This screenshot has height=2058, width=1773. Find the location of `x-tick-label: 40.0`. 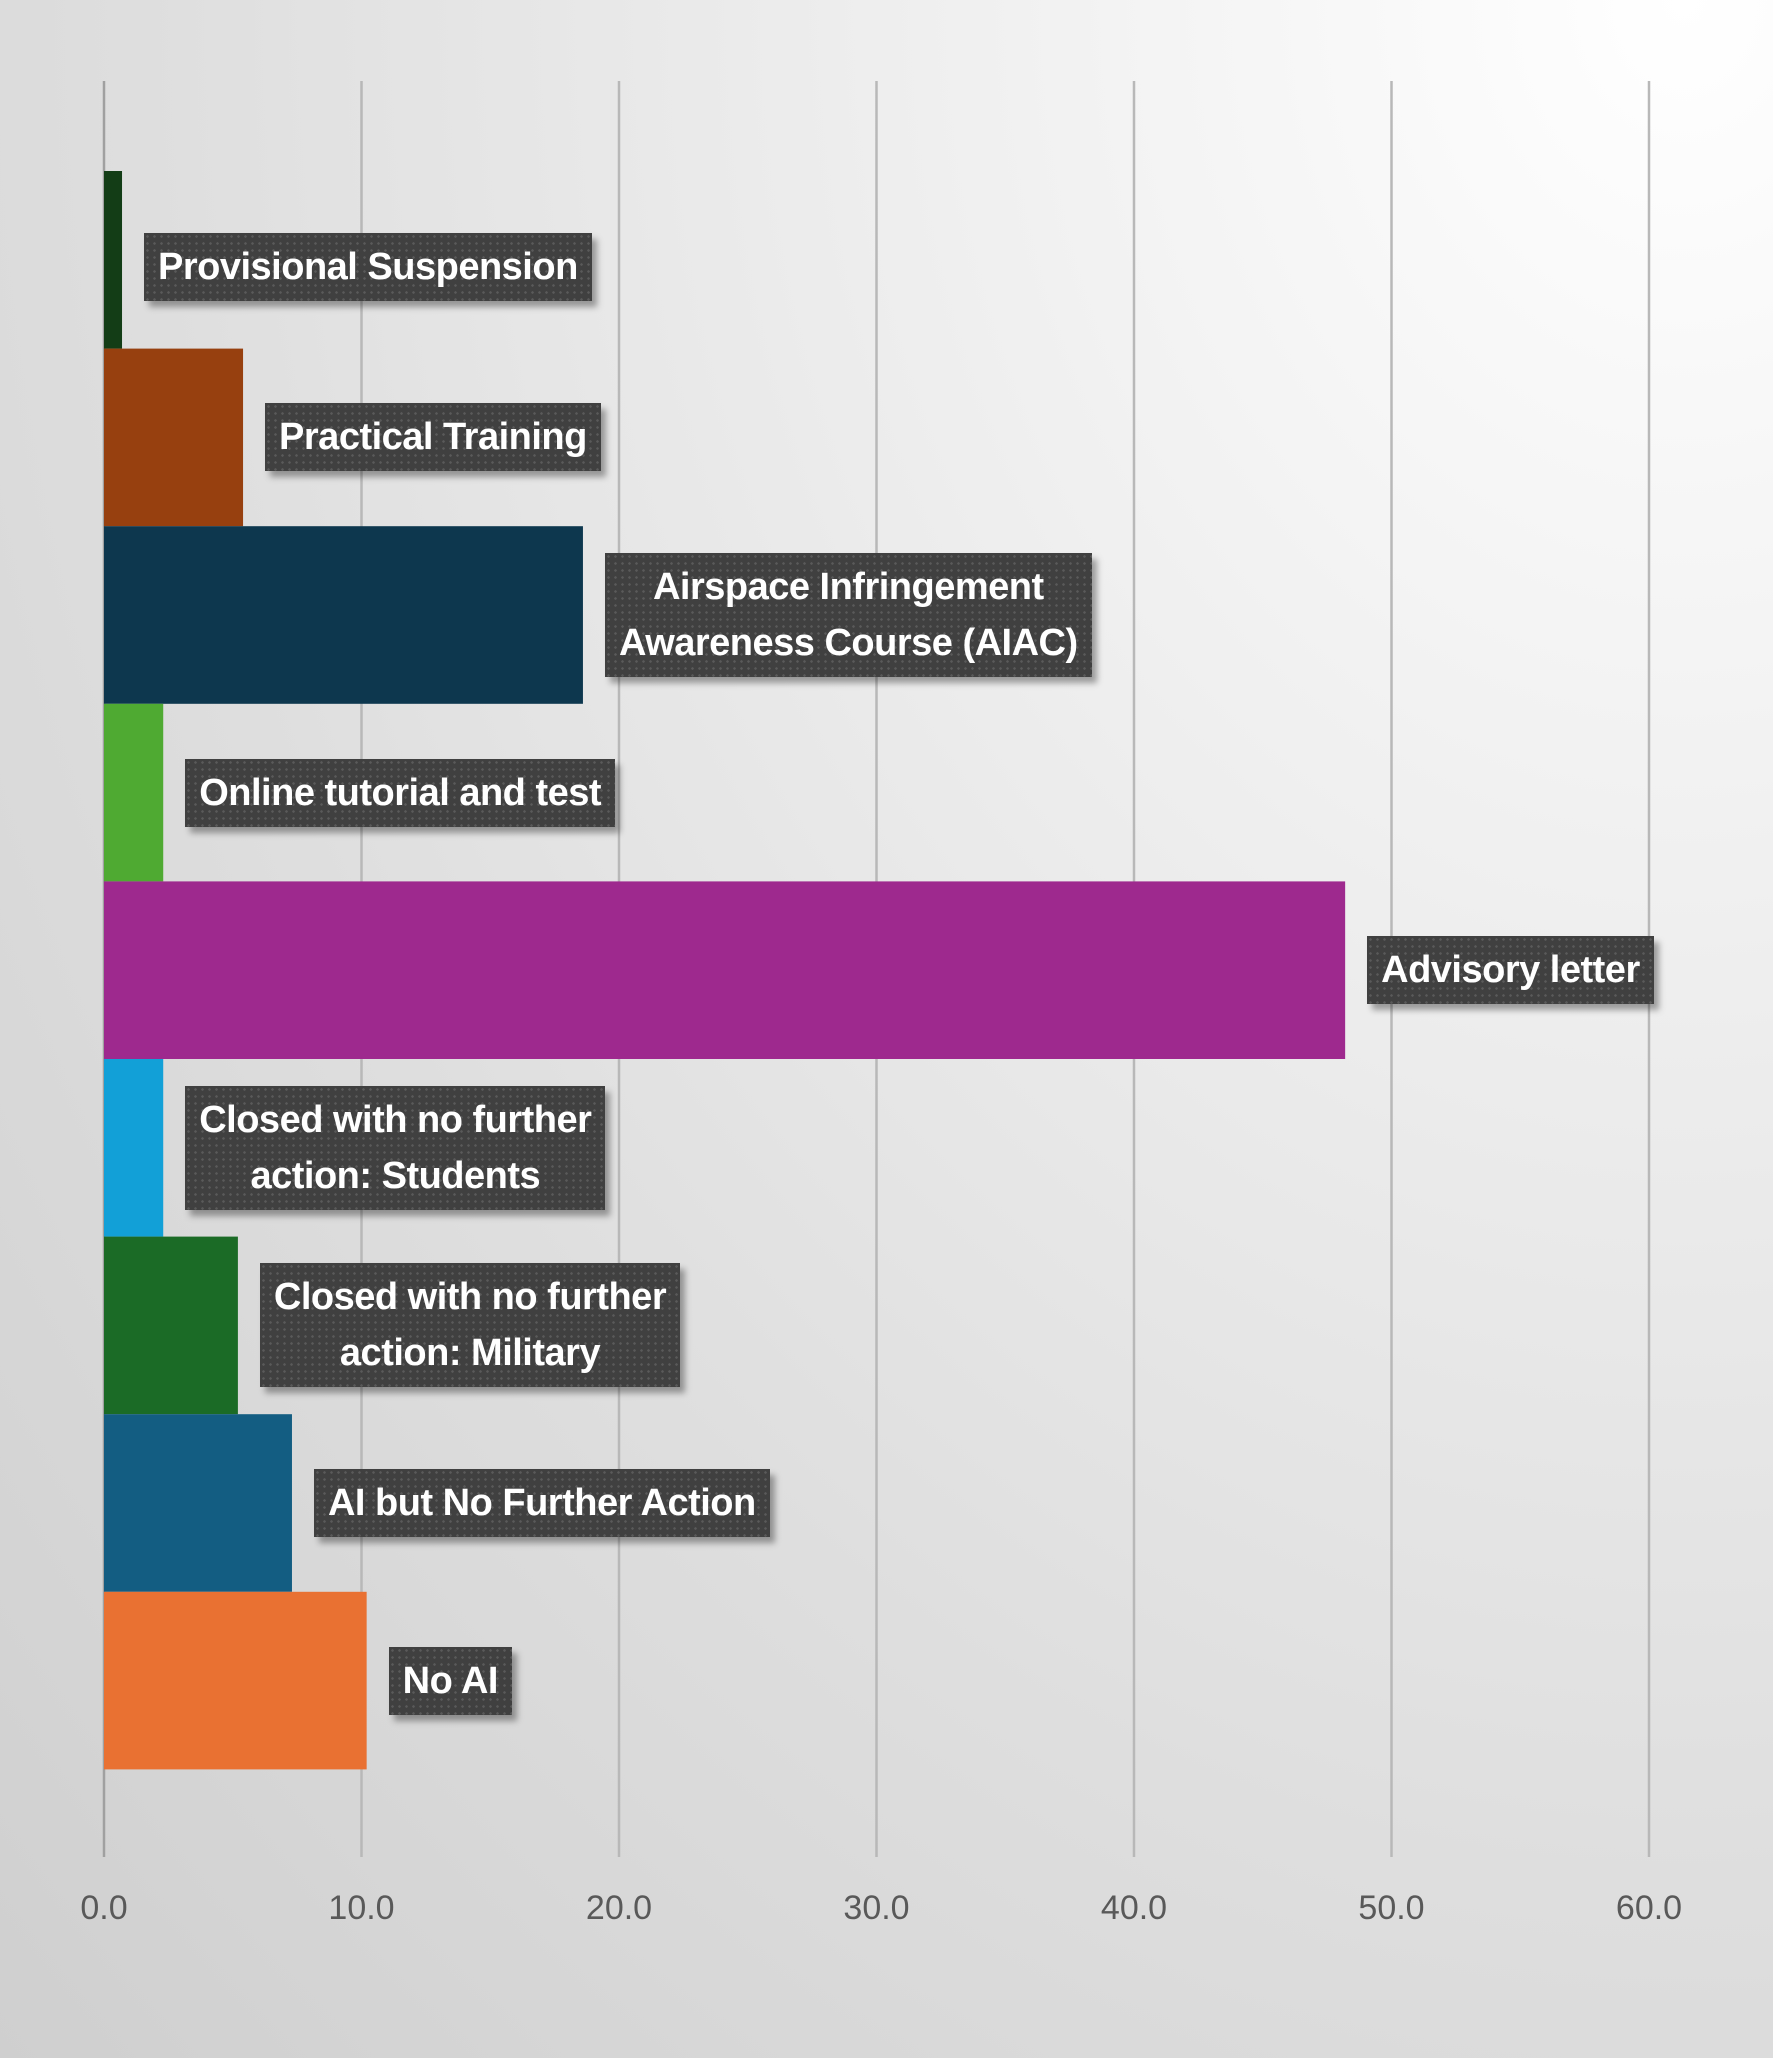

x-tick-label: 40.0 is located at coordinates (1134, 1908).